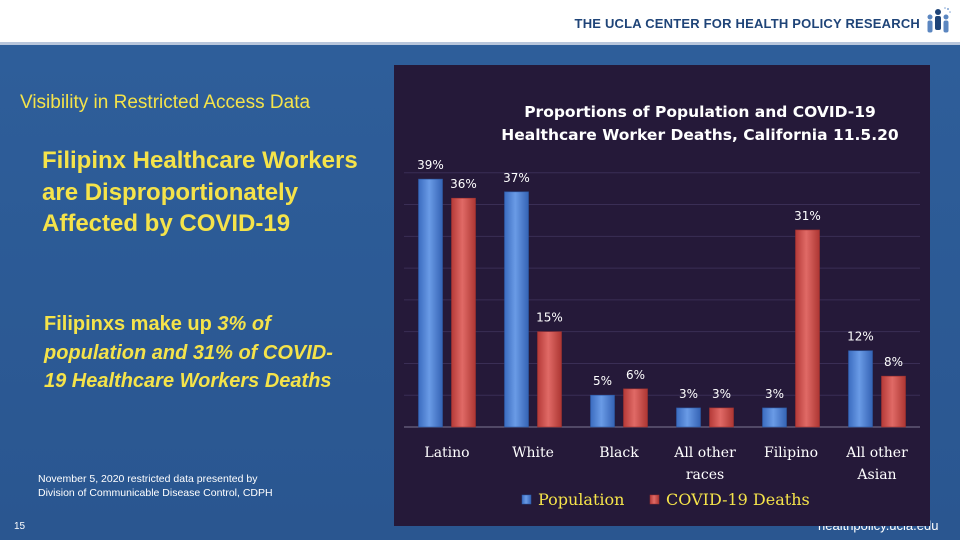 Image resolution: width=960 pixels, height=540 pixels. What do you see at coordinates (602, 381) in the screenshot?
I see `data-label: 5%` at bounding box center [602, 381].